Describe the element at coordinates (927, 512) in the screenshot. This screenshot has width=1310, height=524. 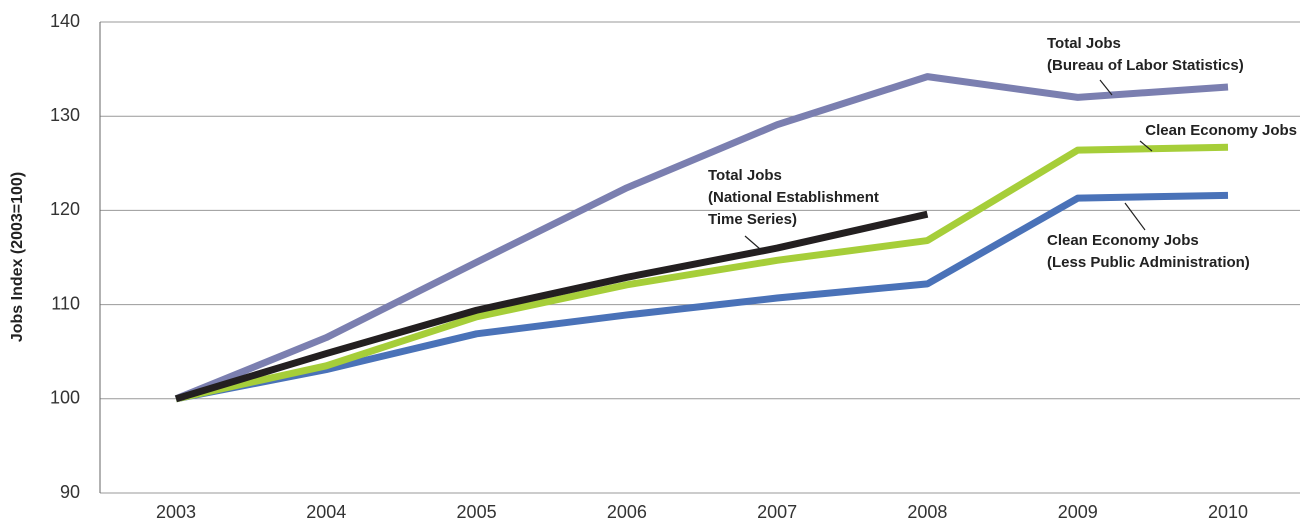
I see `x-tick-label: 2008` at that location.